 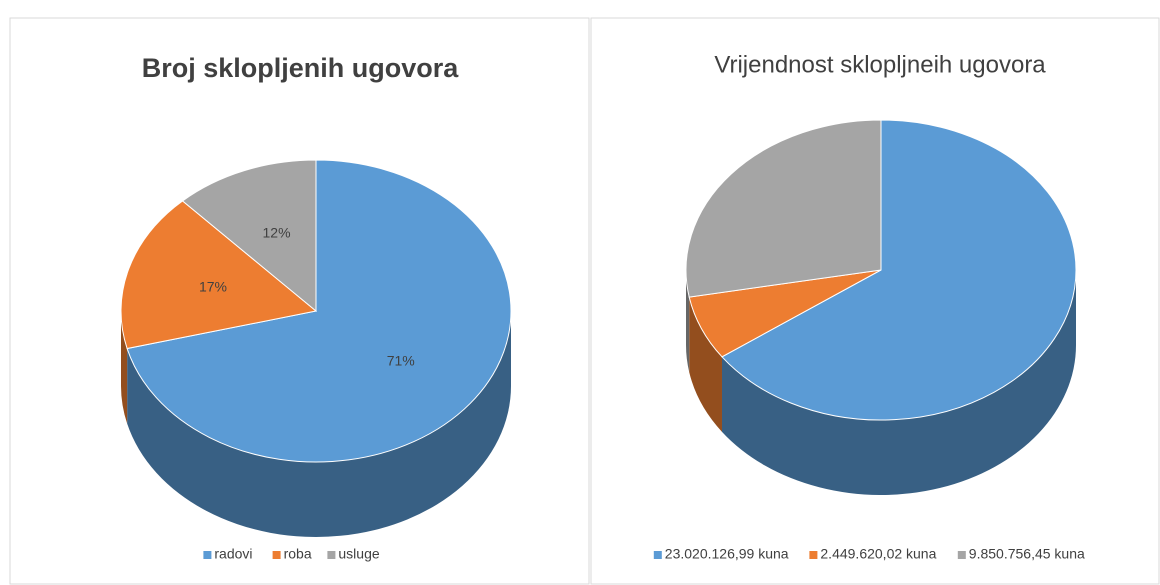 What do you see at coordinates (727, 554) in the screenshot?
I see `legend-label: 23.020.126,99 kuna` at bounding box center [727, 554].